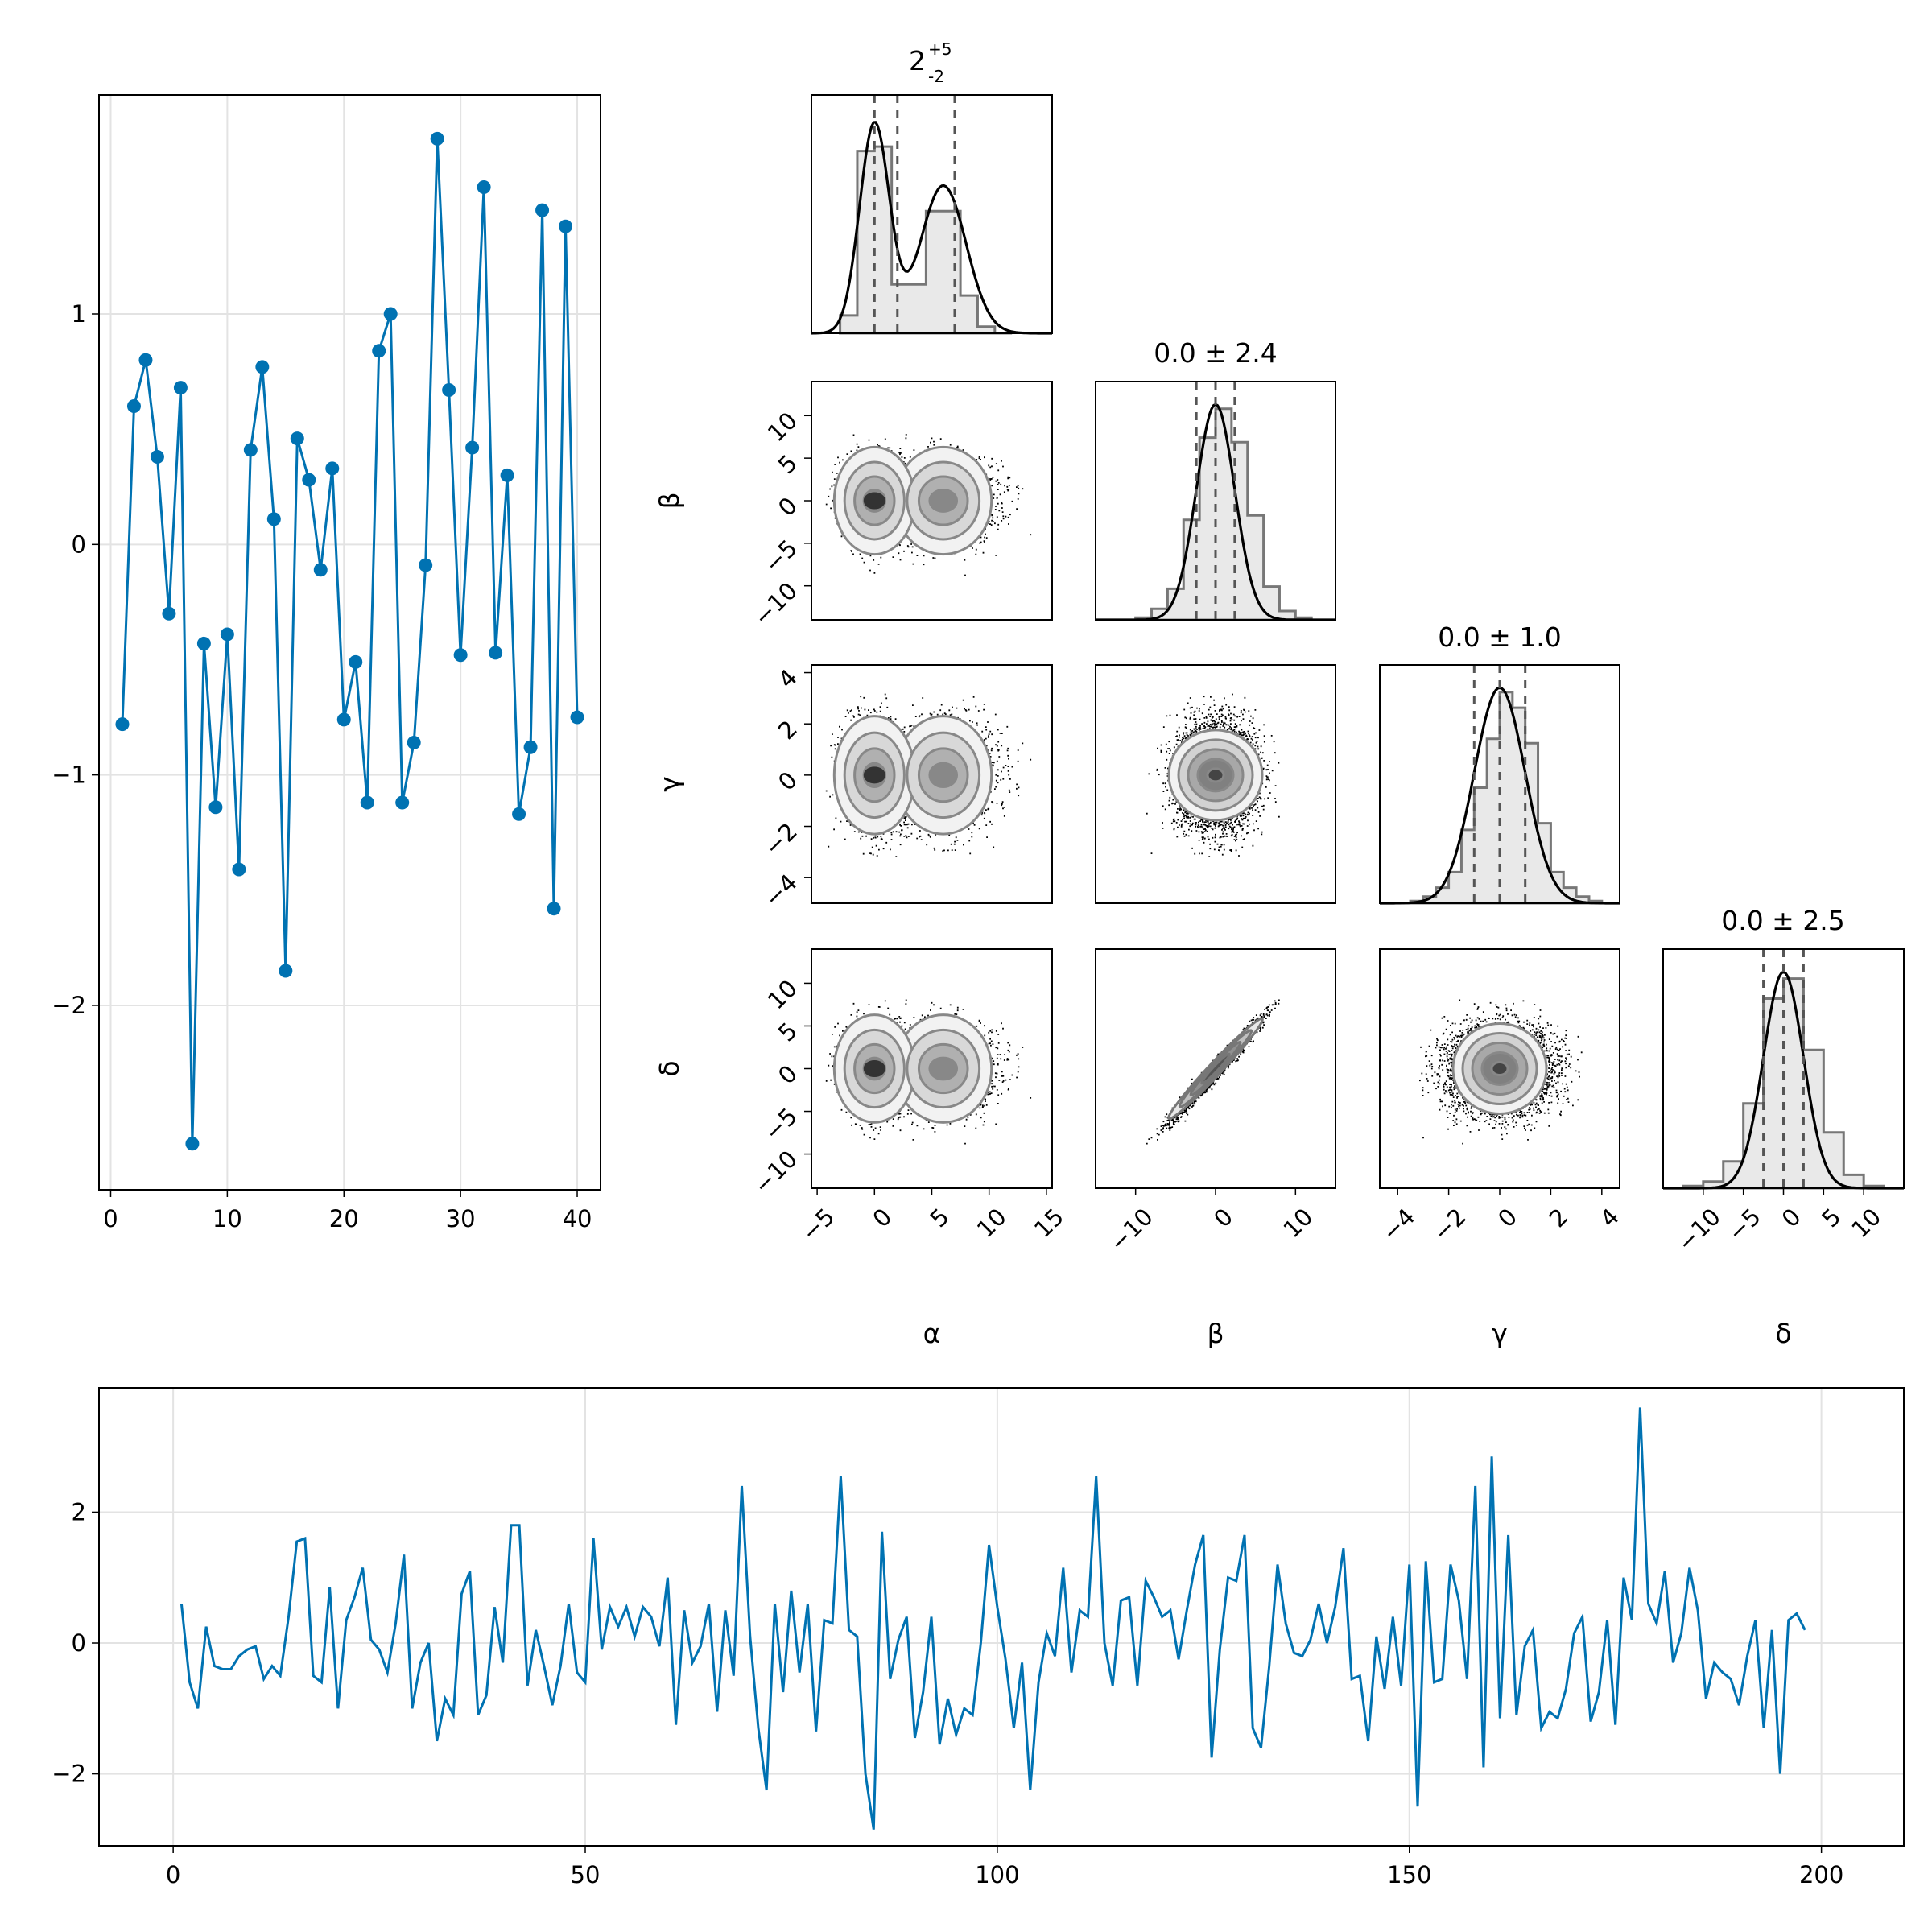 This screenshot has width=1932, height=1932. What do you see at coordinates (1559, 1217) in the screenshot?
I see `x-tick-label: 2` at bounding box center [1559, 1217].